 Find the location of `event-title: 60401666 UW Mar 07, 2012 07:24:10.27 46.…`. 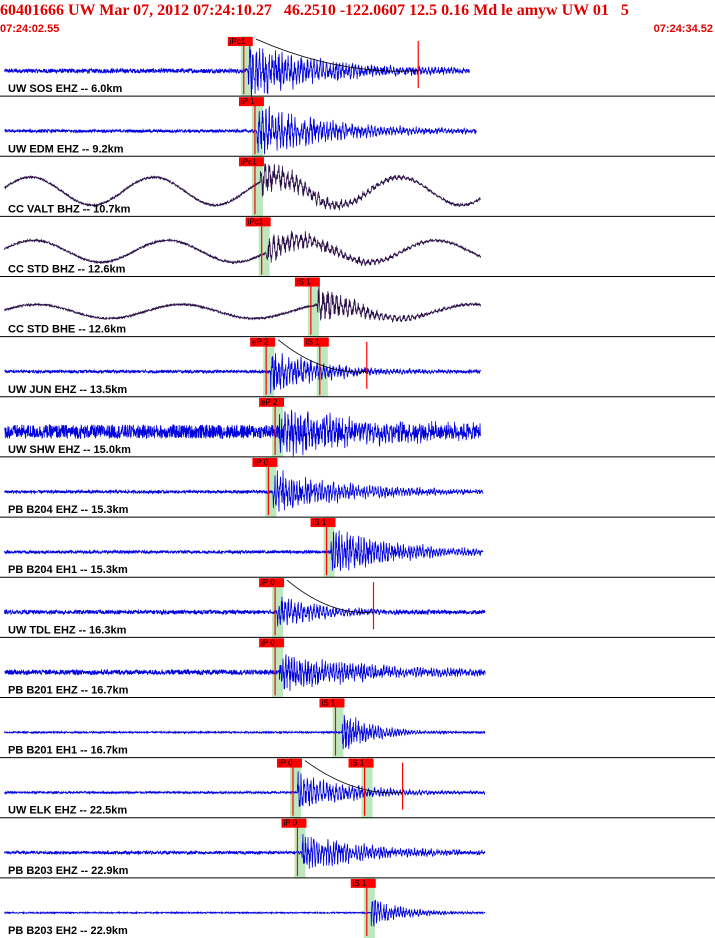

event-title: 60401666 UW Mar 07, 2012 07:24:10.27 46.… is located at coordinates (314, 10).